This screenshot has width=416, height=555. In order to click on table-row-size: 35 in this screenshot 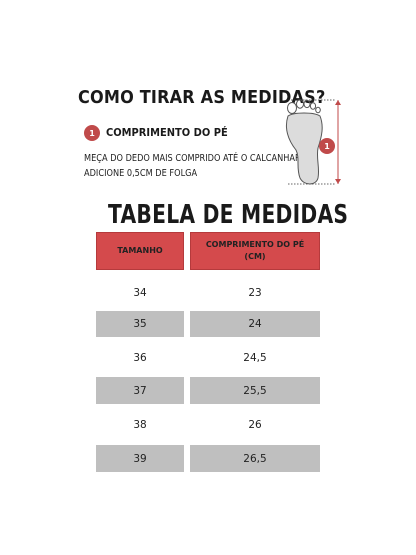, I will do `click(140, 324)`.